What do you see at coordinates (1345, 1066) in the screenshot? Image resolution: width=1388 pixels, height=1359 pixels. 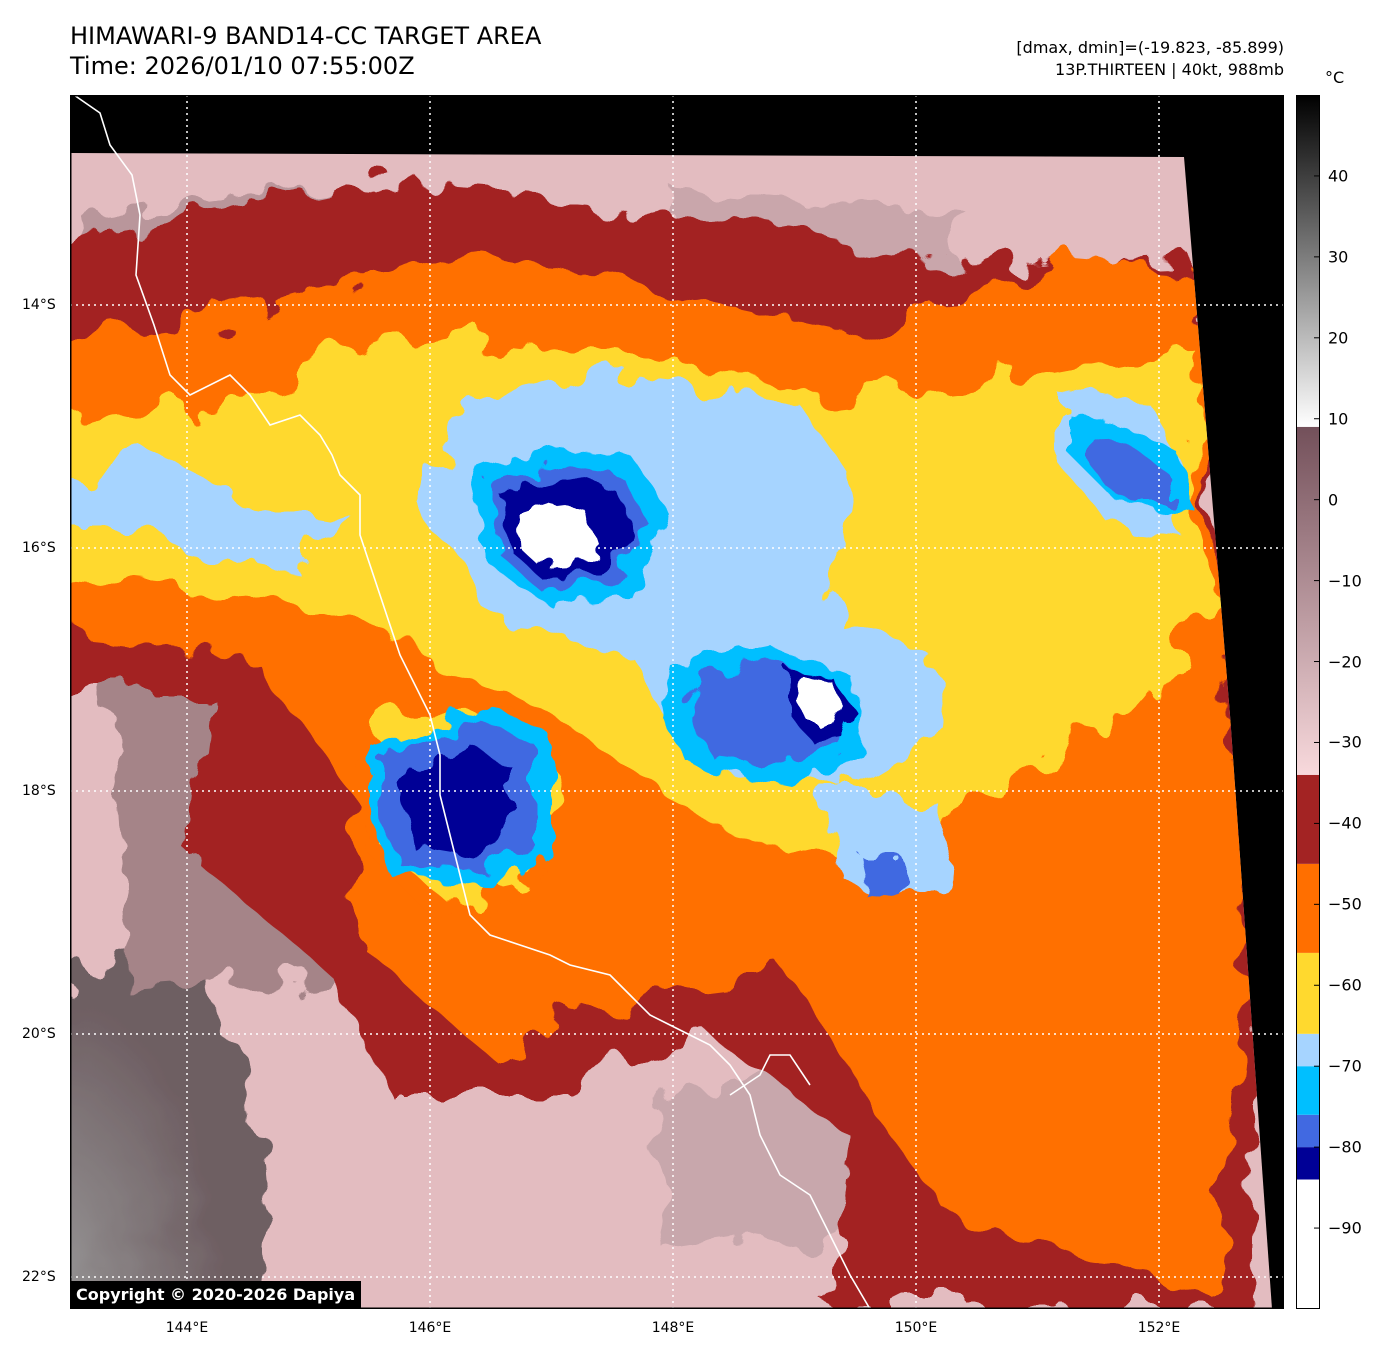 I see `colorbar-tick-label: −70` at bounding box center [1345, 1066].